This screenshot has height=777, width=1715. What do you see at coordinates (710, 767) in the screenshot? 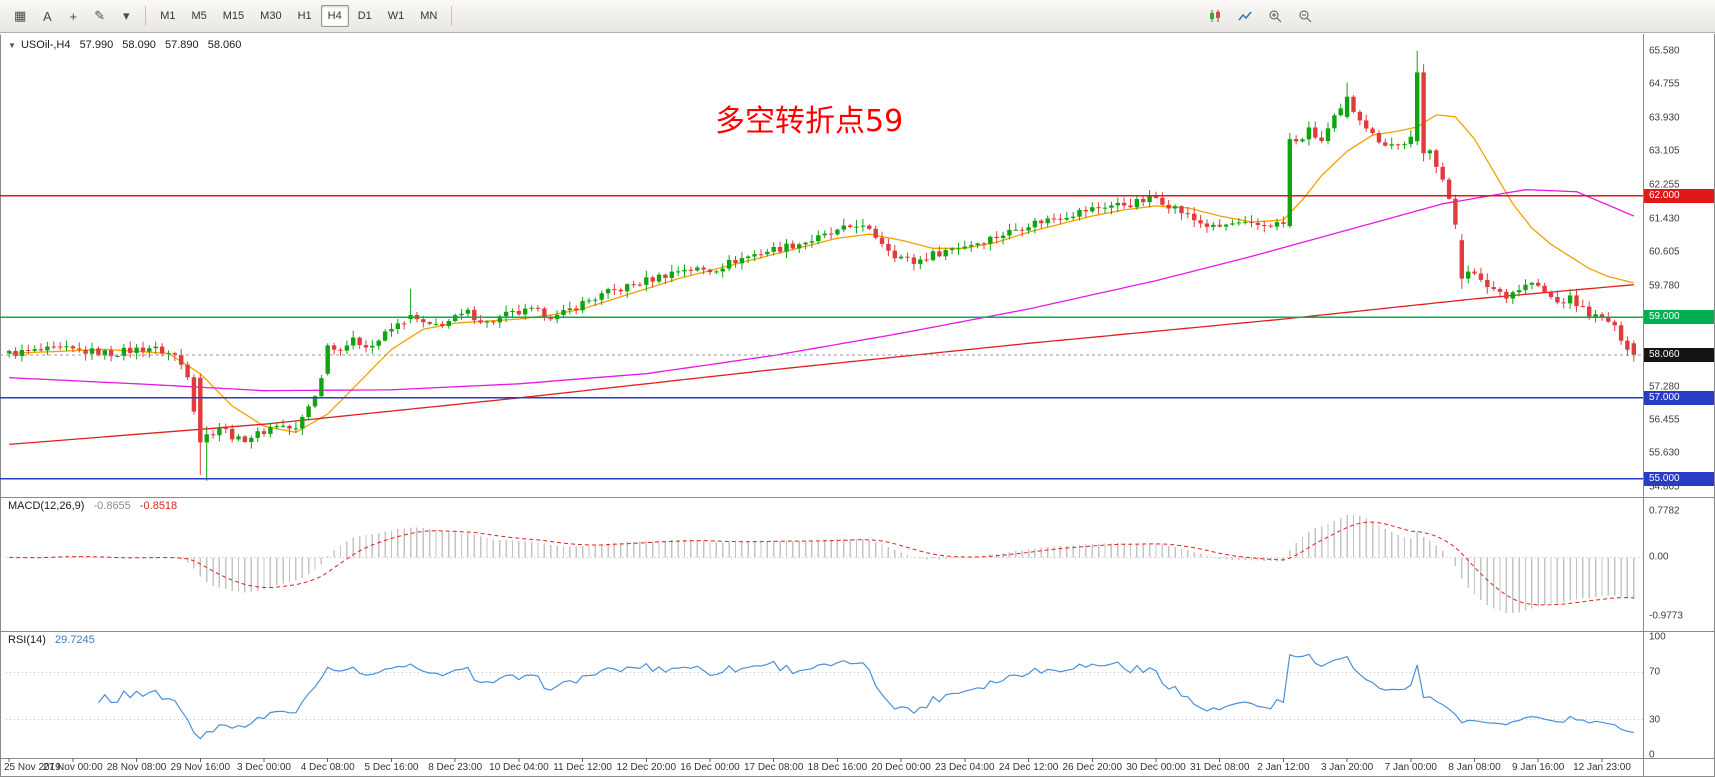
I see `time-label: 16 Dec 00:00` at bounding box center [710, 767].